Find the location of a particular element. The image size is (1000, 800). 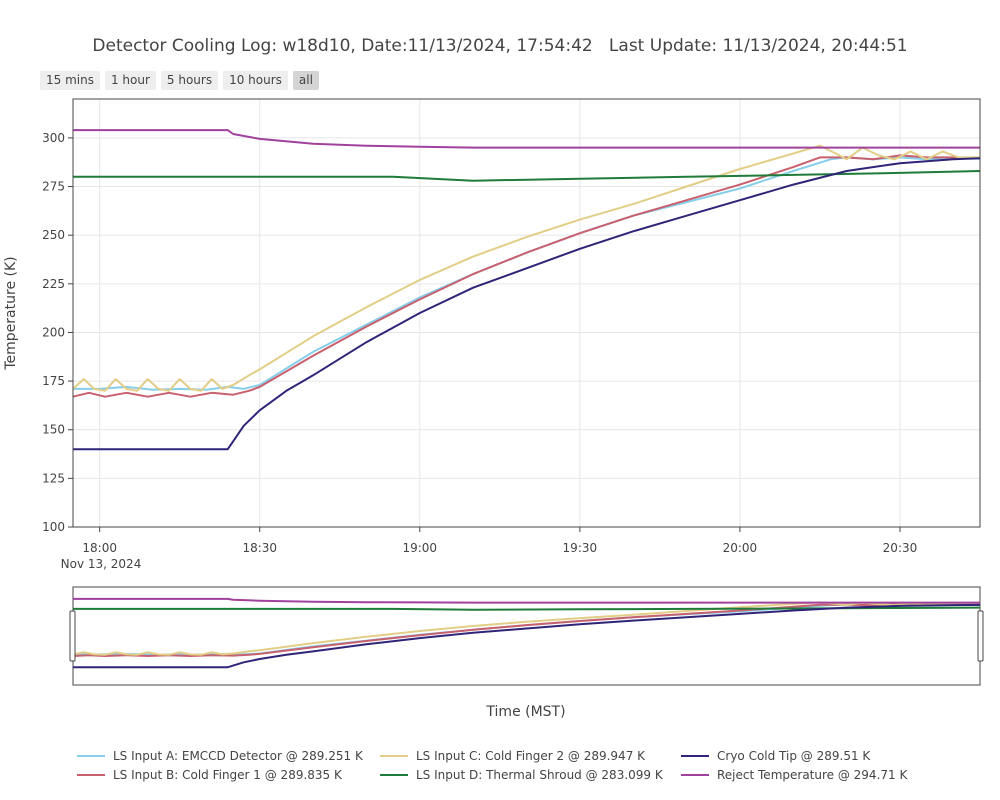

range-all-button: all is located at coordinates (305, 80).